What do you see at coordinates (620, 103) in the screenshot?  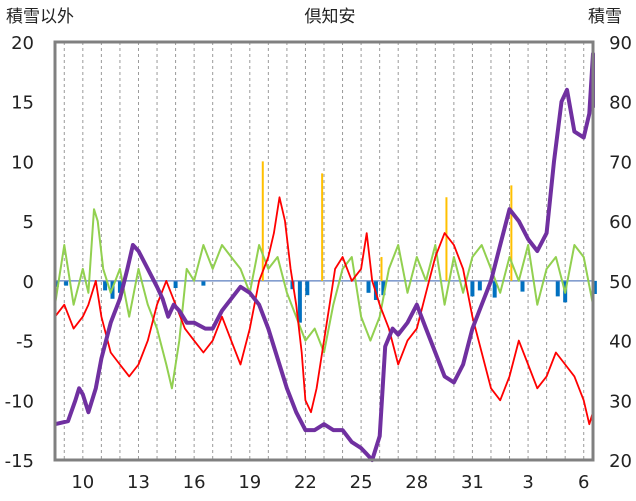 I see `right-y-tick-label: 80` at bounding box center [620, 103].